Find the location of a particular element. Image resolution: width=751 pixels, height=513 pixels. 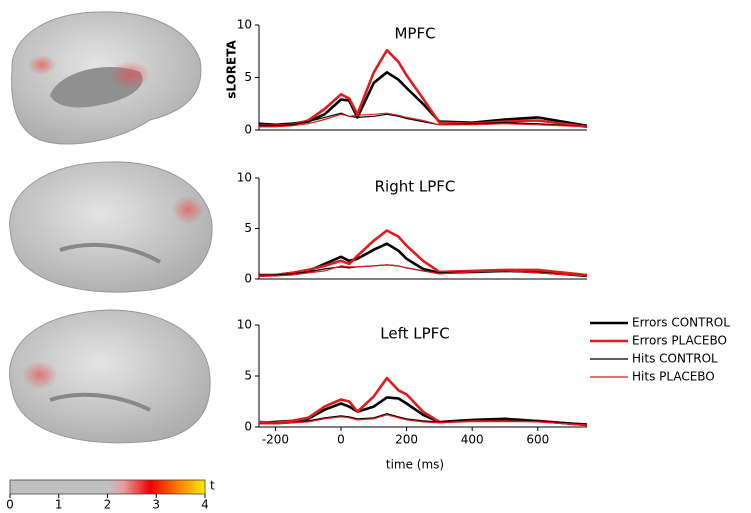

brain-left-lateral is located at coordinates (110, 376).